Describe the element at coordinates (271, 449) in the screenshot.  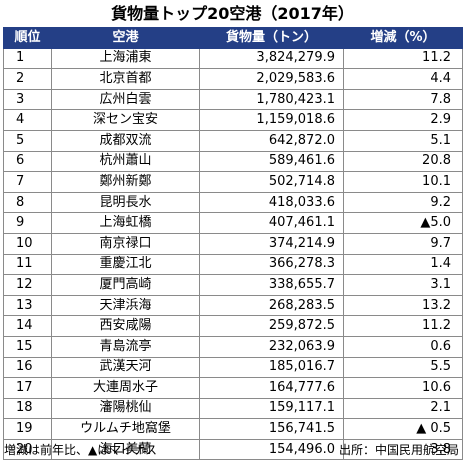
I see `cargo-cell: 154,496.0` at that location.